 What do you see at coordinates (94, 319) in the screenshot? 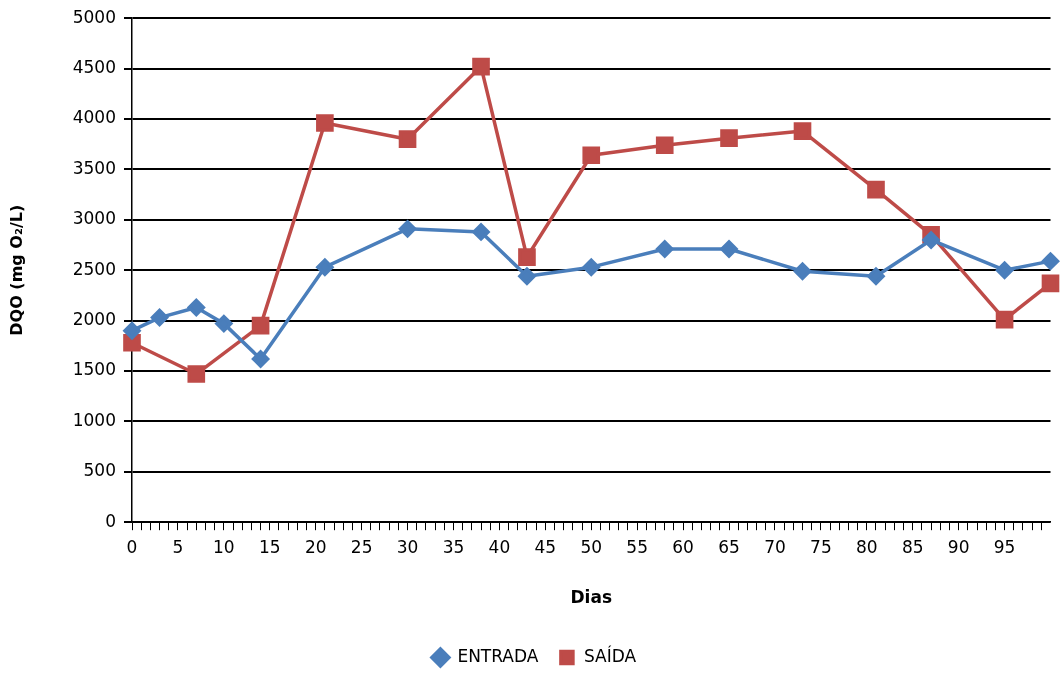
I see `y-tick-label: 2000` at bounding box center [94, 319].